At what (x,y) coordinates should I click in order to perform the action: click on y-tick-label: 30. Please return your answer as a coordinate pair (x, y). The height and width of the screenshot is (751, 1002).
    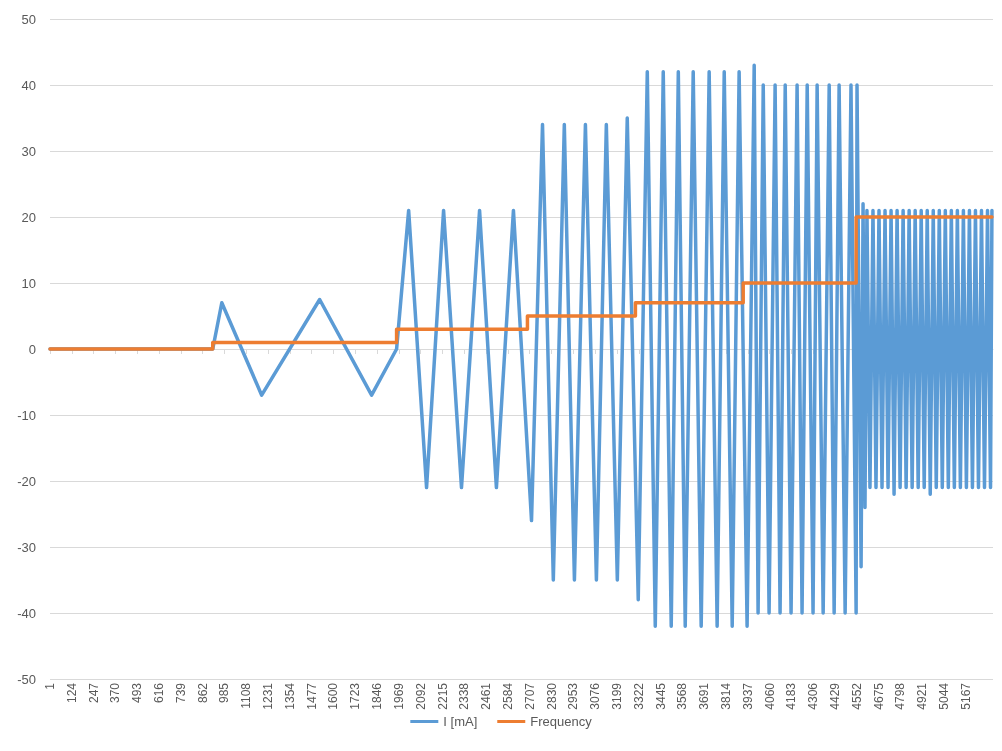
    Looking at the image, I should click on (28, 151).